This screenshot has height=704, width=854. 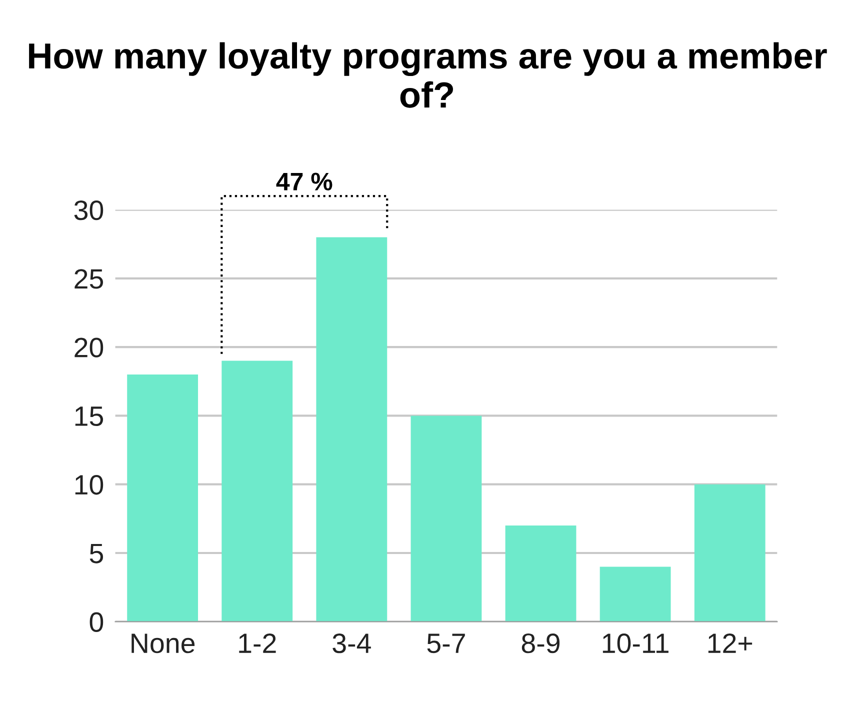 I want to click on y-tick-label: 20, so click(x=89, y=348).